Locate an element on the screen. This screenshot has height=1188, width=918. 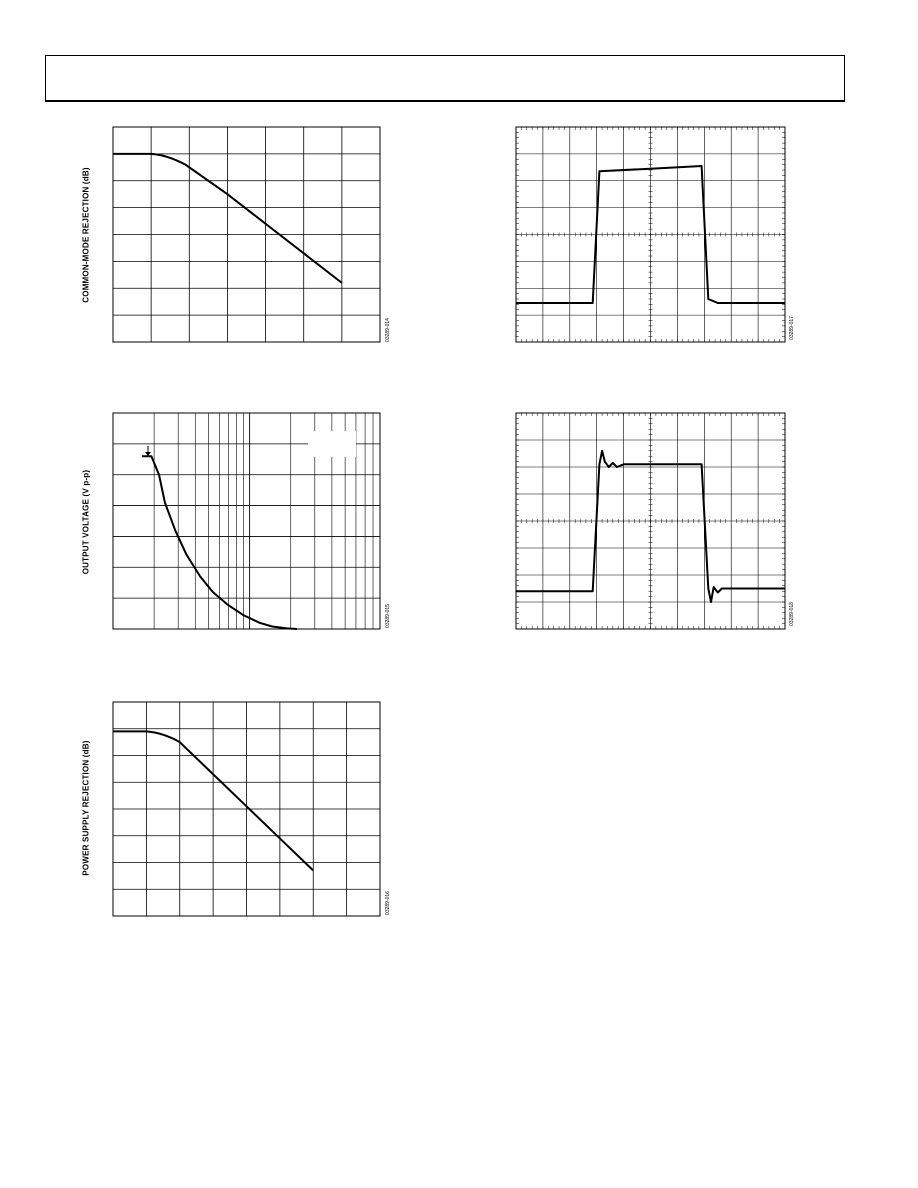
knee-arrowhead-icon is located at coordinates (148, 454).